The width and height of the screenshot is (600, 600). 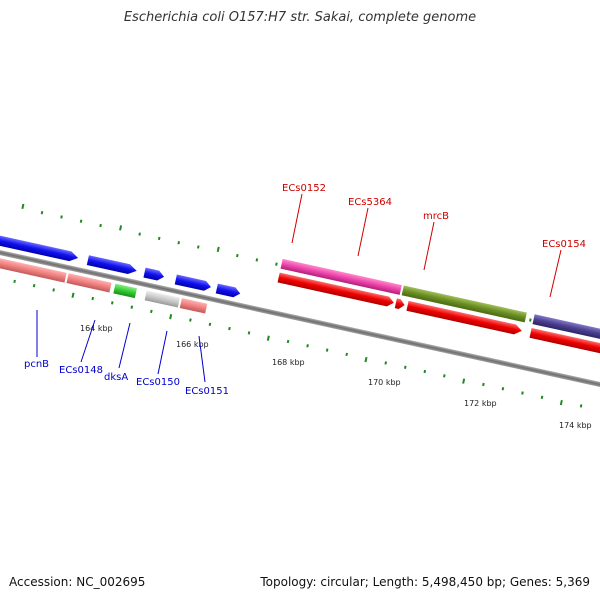 I want to click on gene-labels-top: ECs0152 ECs5364 mrcB ECs0154, so click(x=434, y=216).